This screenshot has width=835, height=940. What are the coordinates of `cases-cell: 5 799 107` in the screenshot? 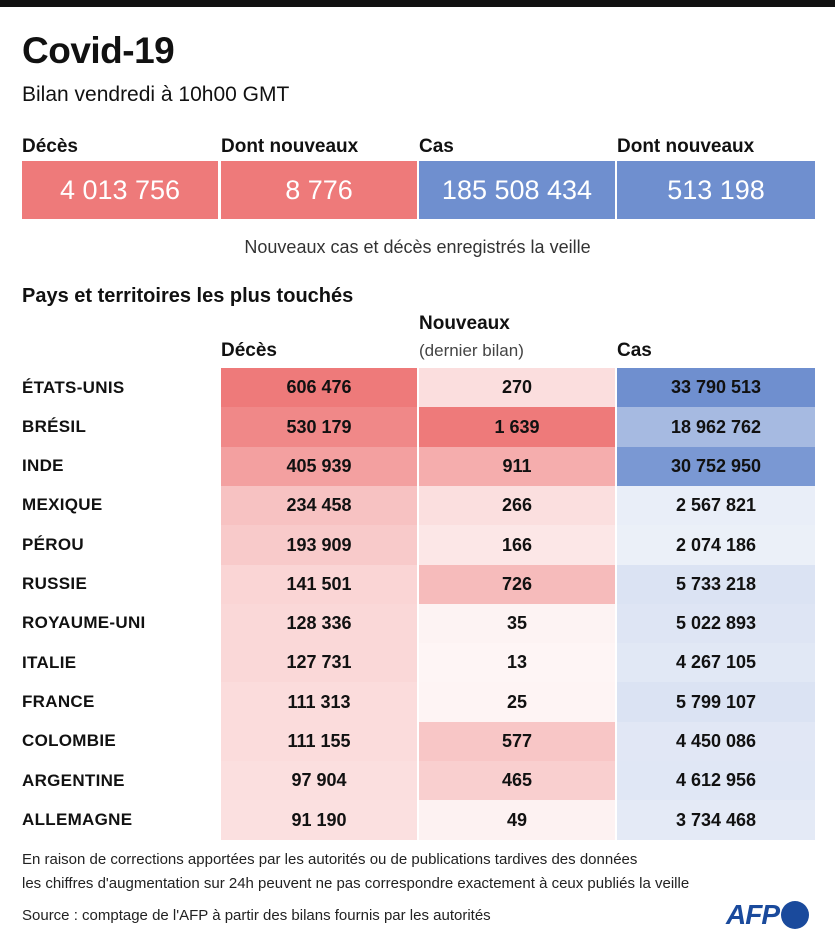 It's located at (716, 702).